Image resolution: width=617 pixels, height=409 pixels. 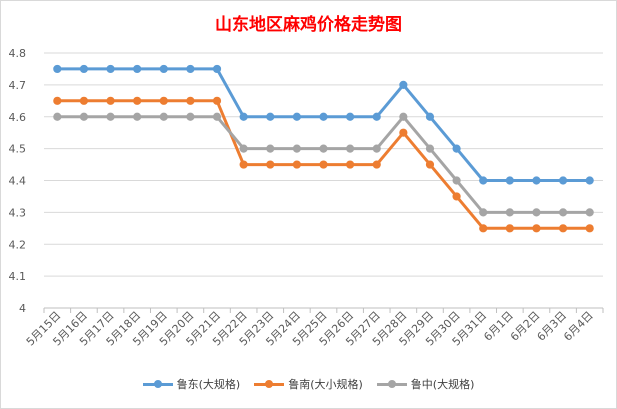 I want to click on y-tick-label: 4.2, so click(x=18, y=244).